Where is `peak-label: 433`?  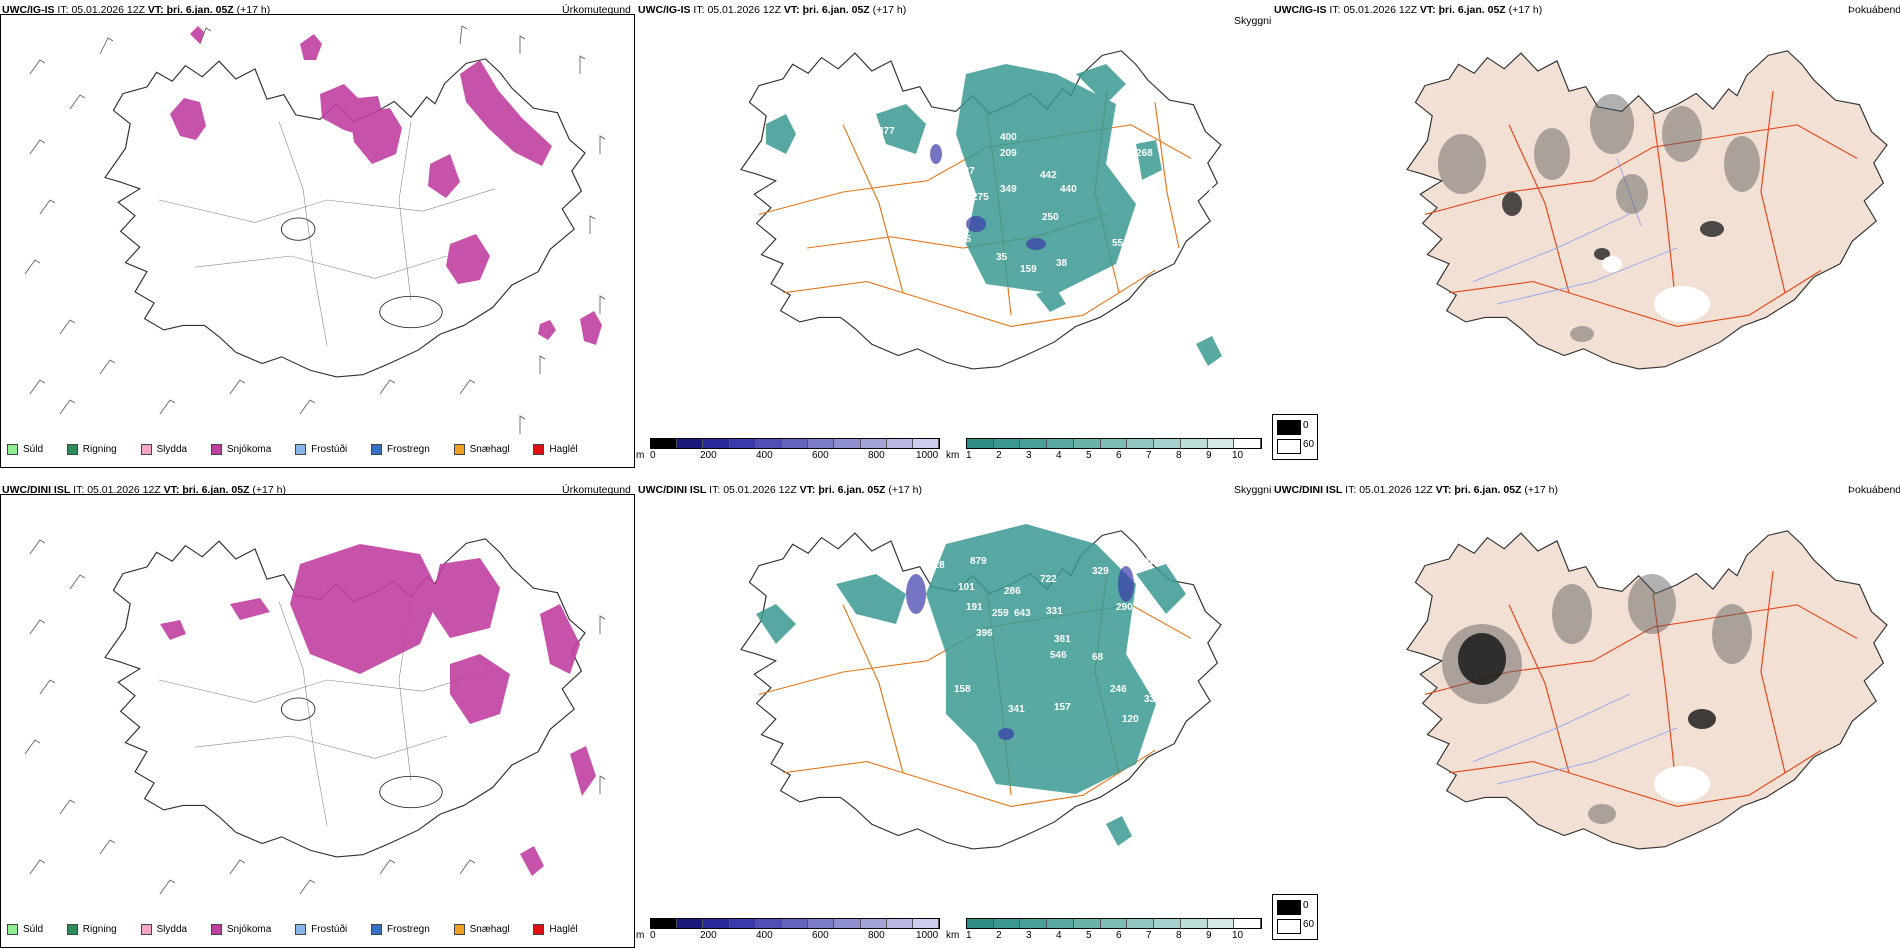 peak-label: 433 is located at coordinates (1108, 283).